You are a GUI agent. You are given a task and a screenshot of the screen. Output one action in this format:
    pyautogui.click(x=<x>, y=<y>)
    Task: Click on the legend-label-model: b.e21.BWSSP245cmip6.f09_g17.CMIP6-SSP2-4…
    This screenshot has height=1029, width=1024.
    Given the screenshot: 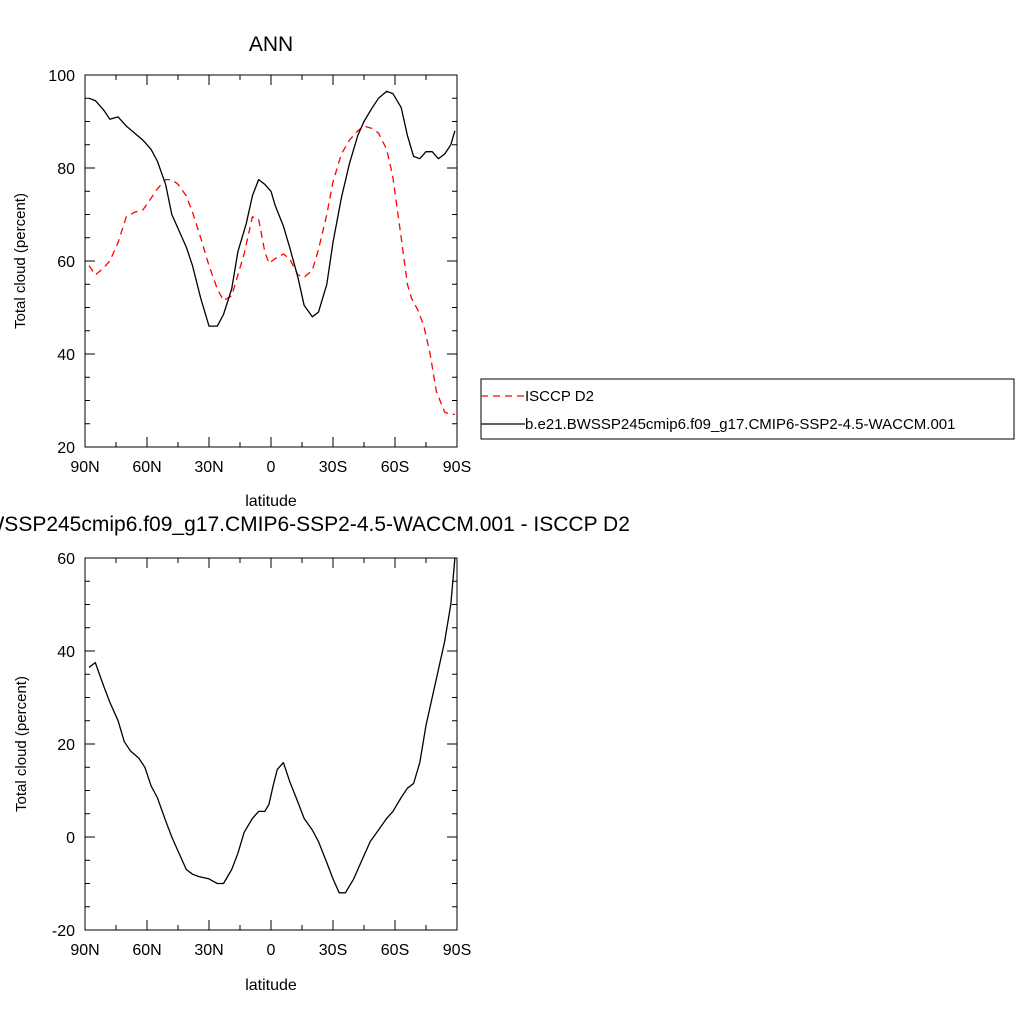 What is the action you would take?
    pyautogui.click(x=740, y=424)
    